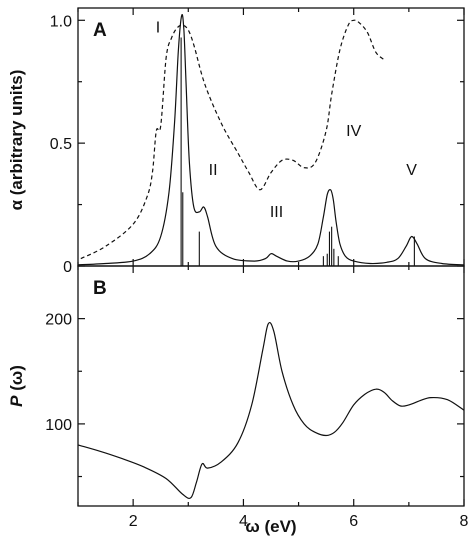  Describe the element at coordinates (270, 526) in the screenshot. I see `x-axis-label: ω (eV)` at that location.